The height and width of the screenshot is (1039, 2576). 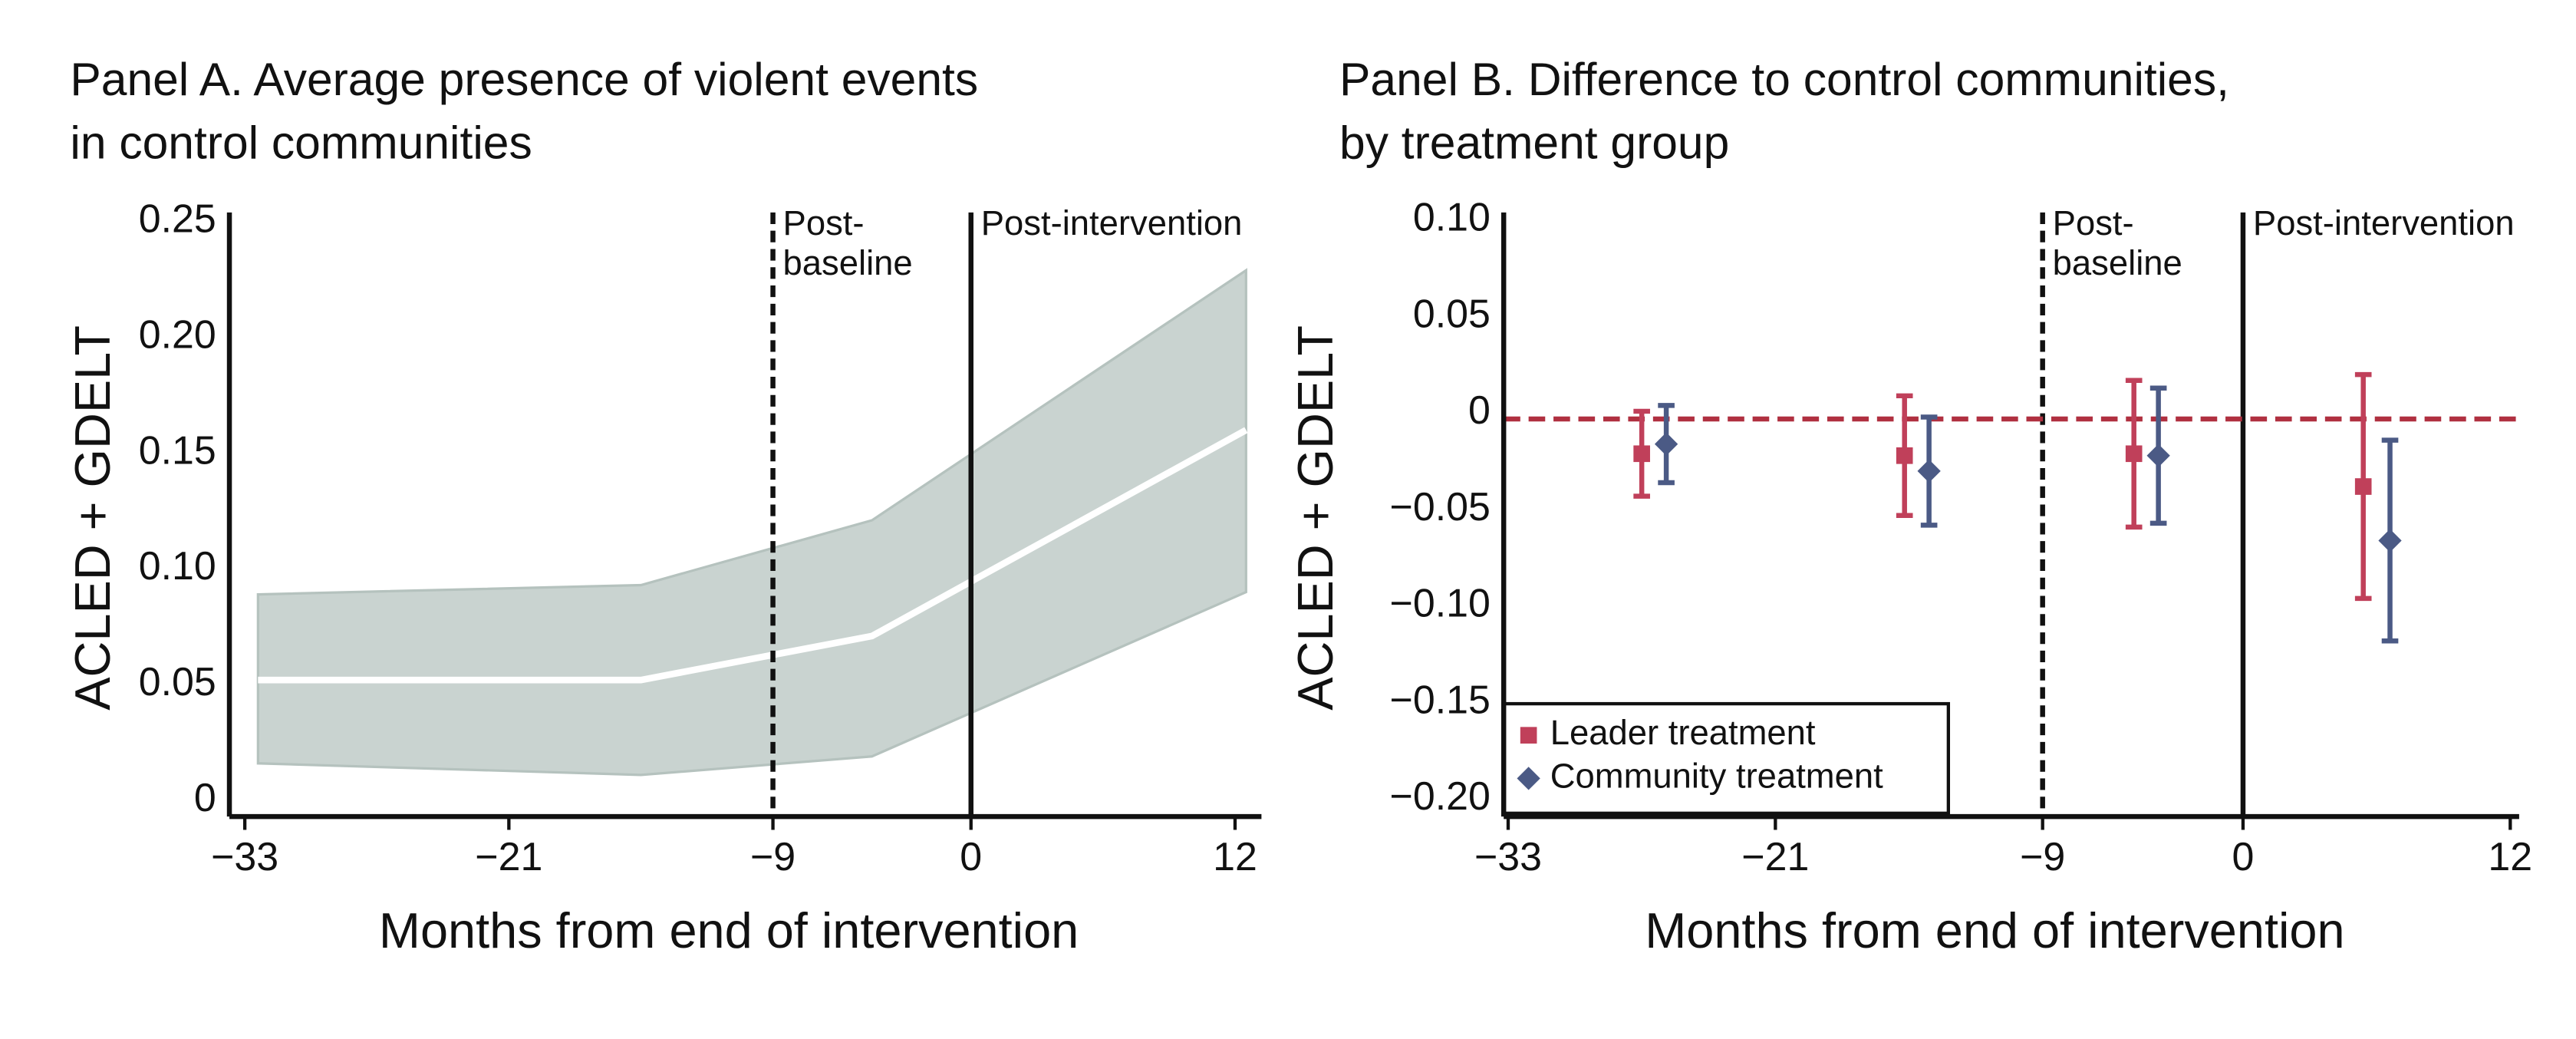 What do you see at coordinates (301, 142) in the screenshot?
I see `chart-title: in control communities` at bounding box center [301, 142].